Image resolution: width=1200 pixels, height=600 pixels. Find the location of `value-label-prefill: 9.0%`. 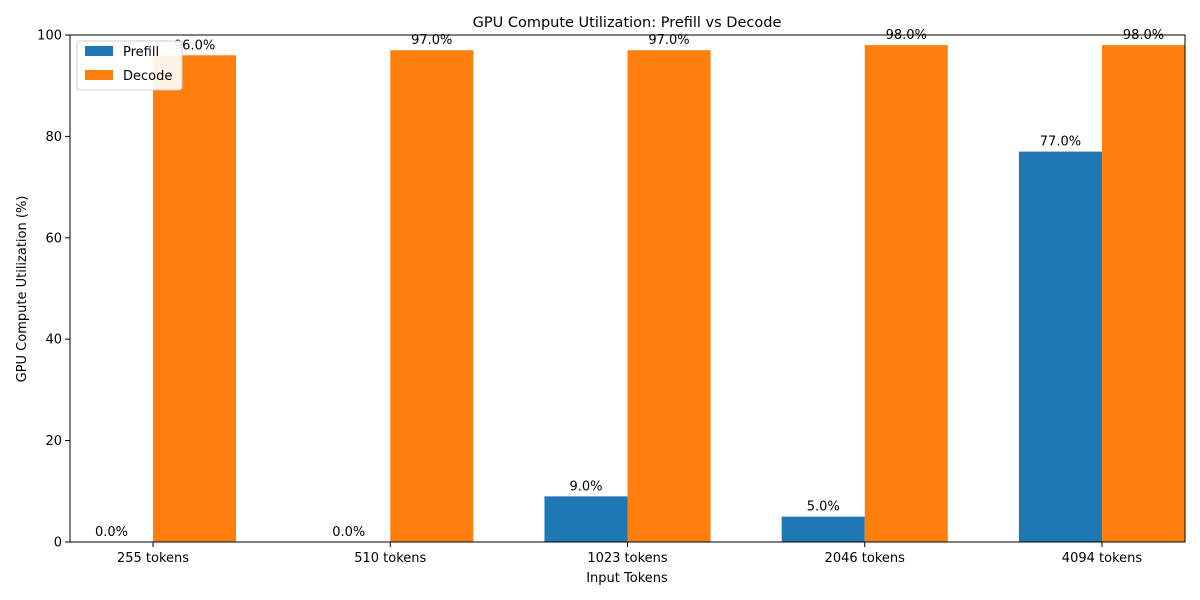

value-label-prefill: 9.0% is located at coordinates (585, 486).